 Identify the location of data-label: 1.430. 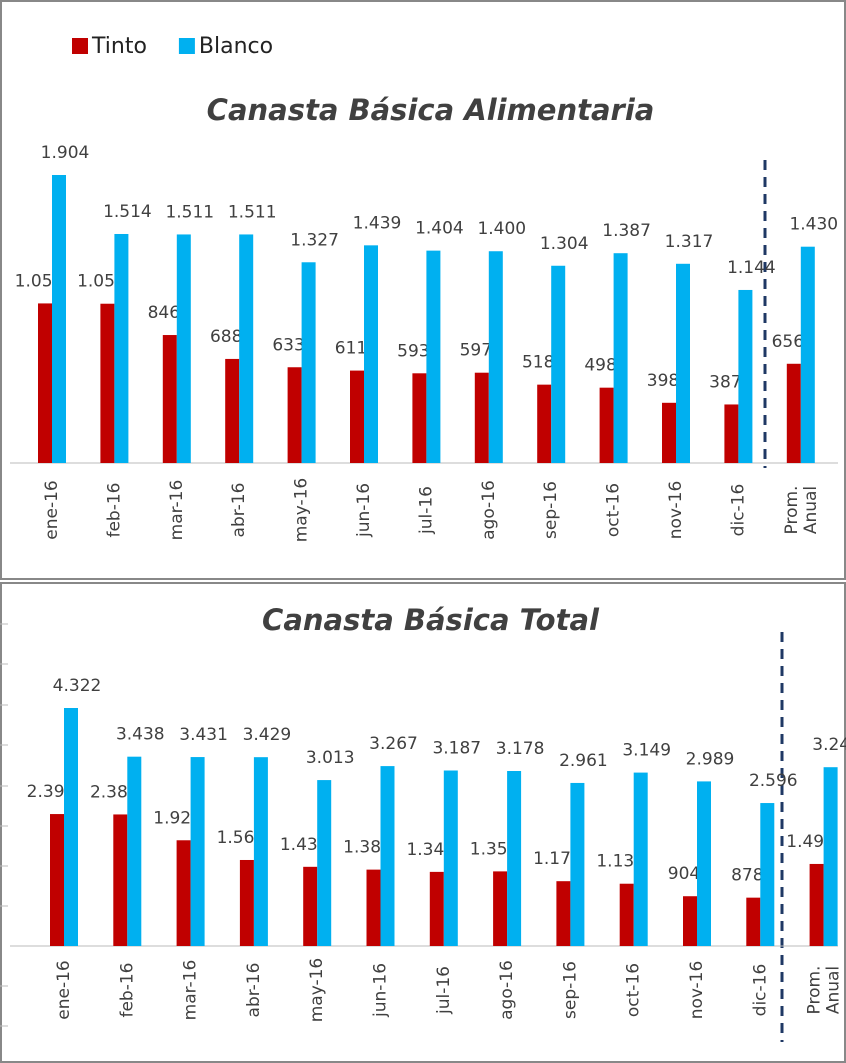
(813, 225).